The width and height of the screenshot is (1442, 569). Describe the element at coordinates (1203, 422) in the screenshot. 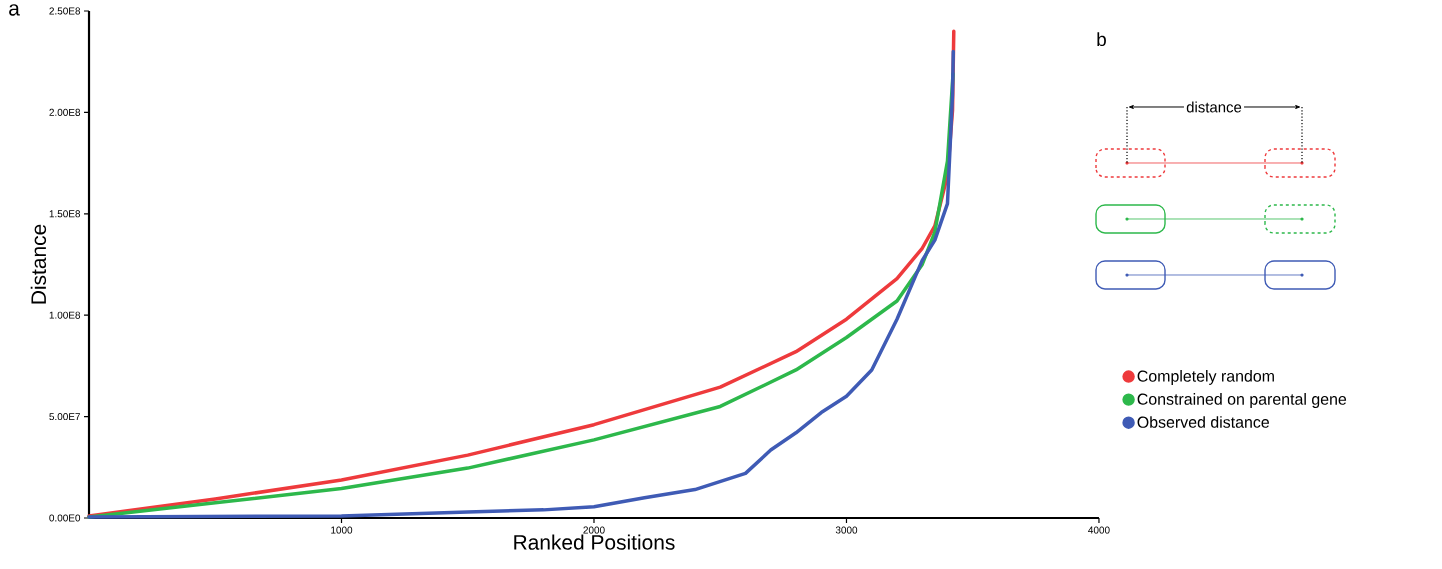

I see `legend-label: Observed distance` at that location.